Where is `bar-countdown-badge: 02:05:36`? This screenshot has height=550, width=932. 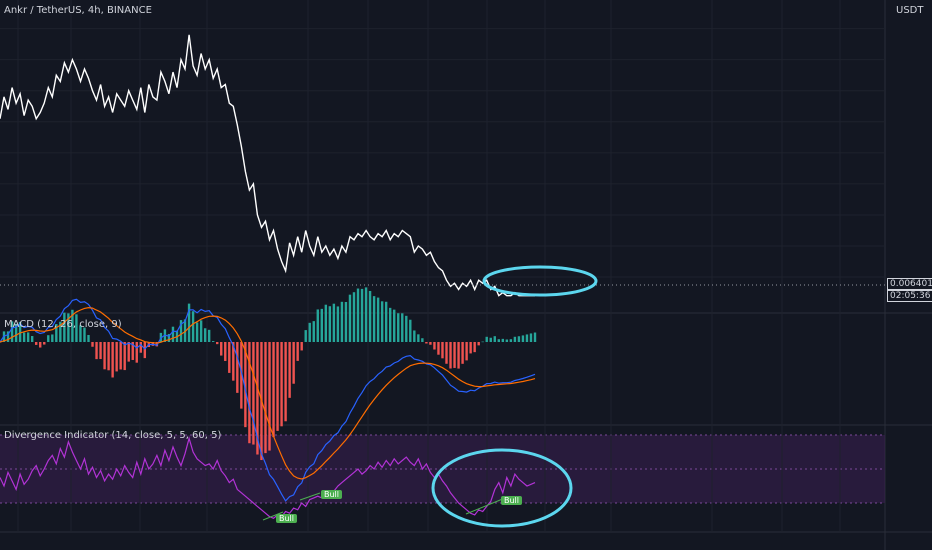
bar-countdown-badge: 02:05:36 is located at coordinates (909, 296).